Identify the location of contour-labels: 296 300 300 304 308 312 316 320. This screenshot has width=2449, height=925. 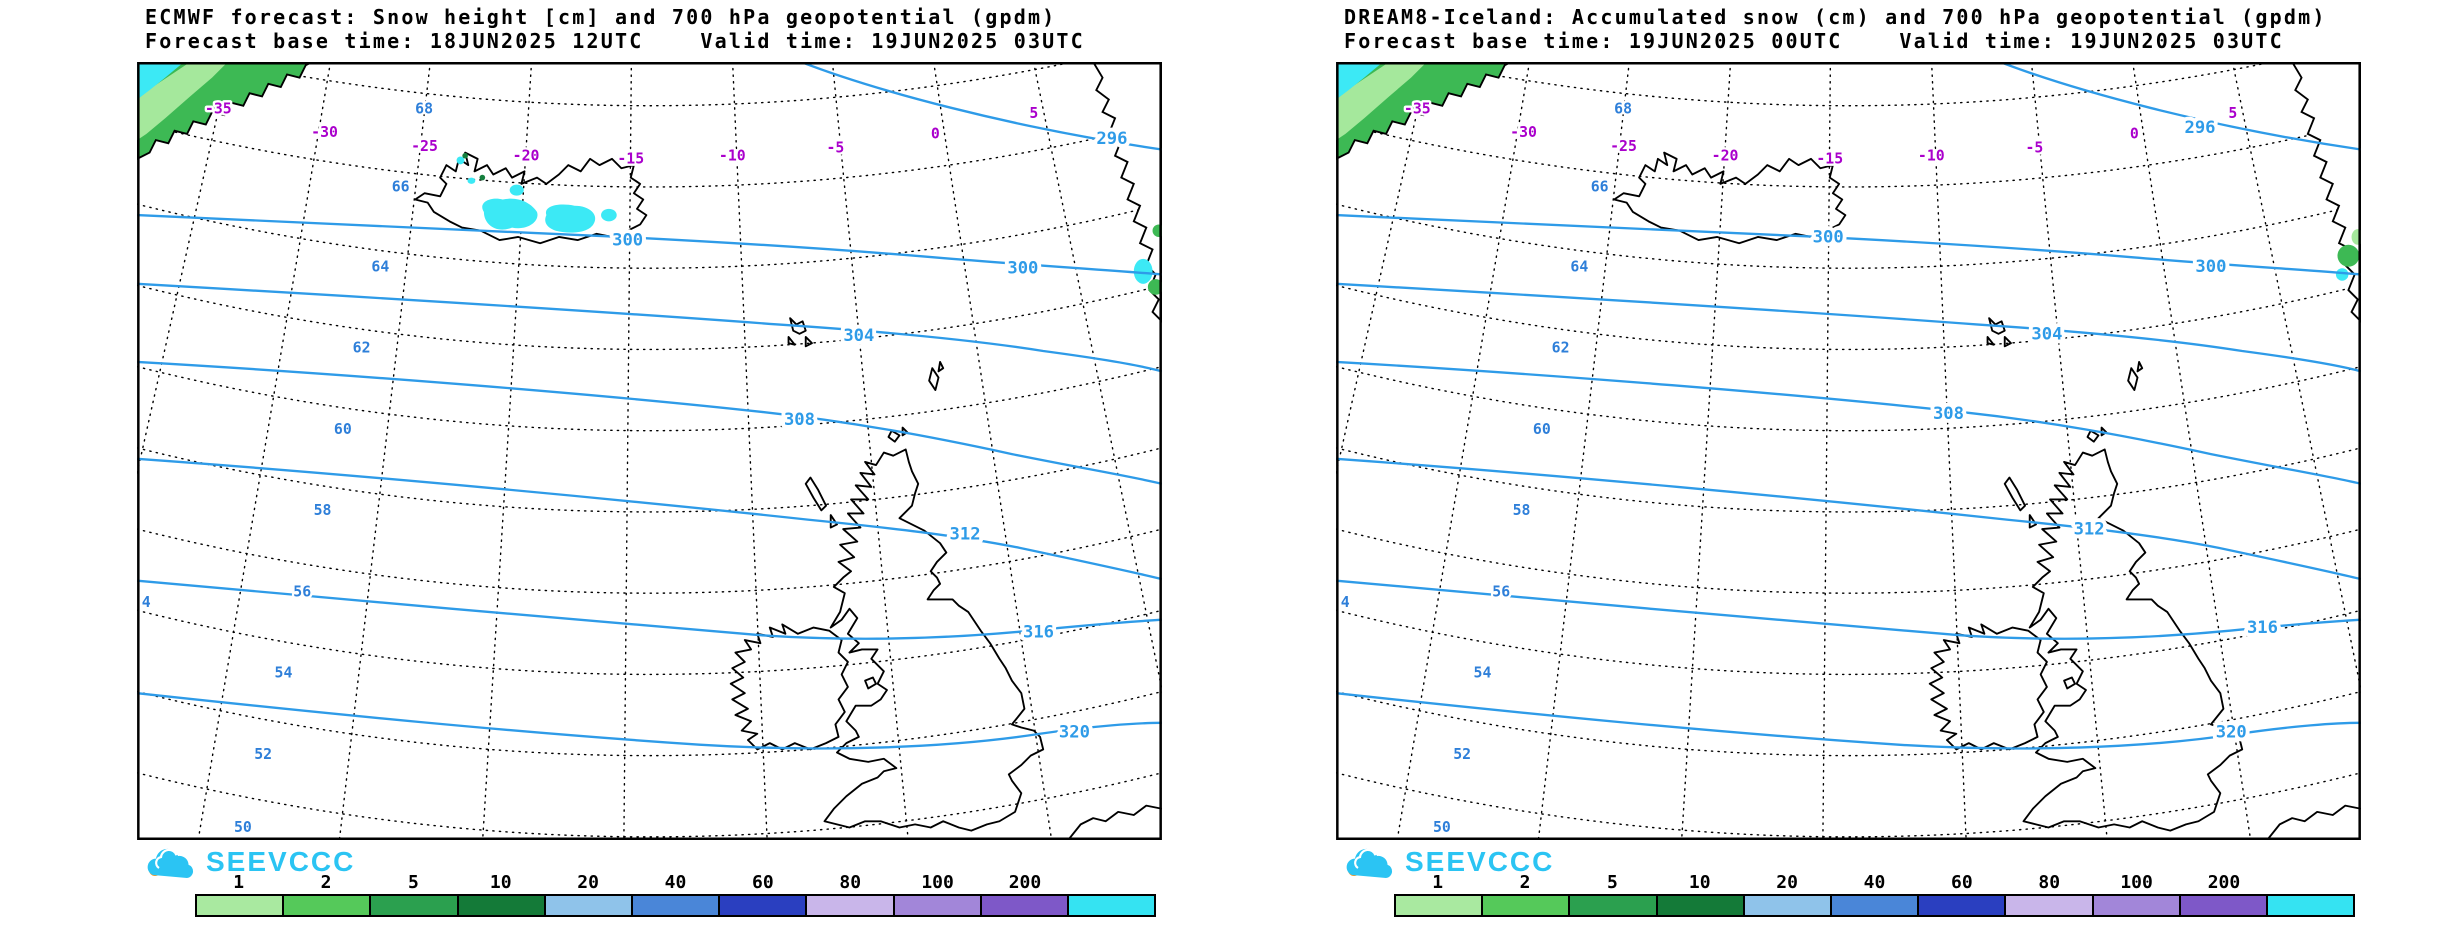
(869, 435).